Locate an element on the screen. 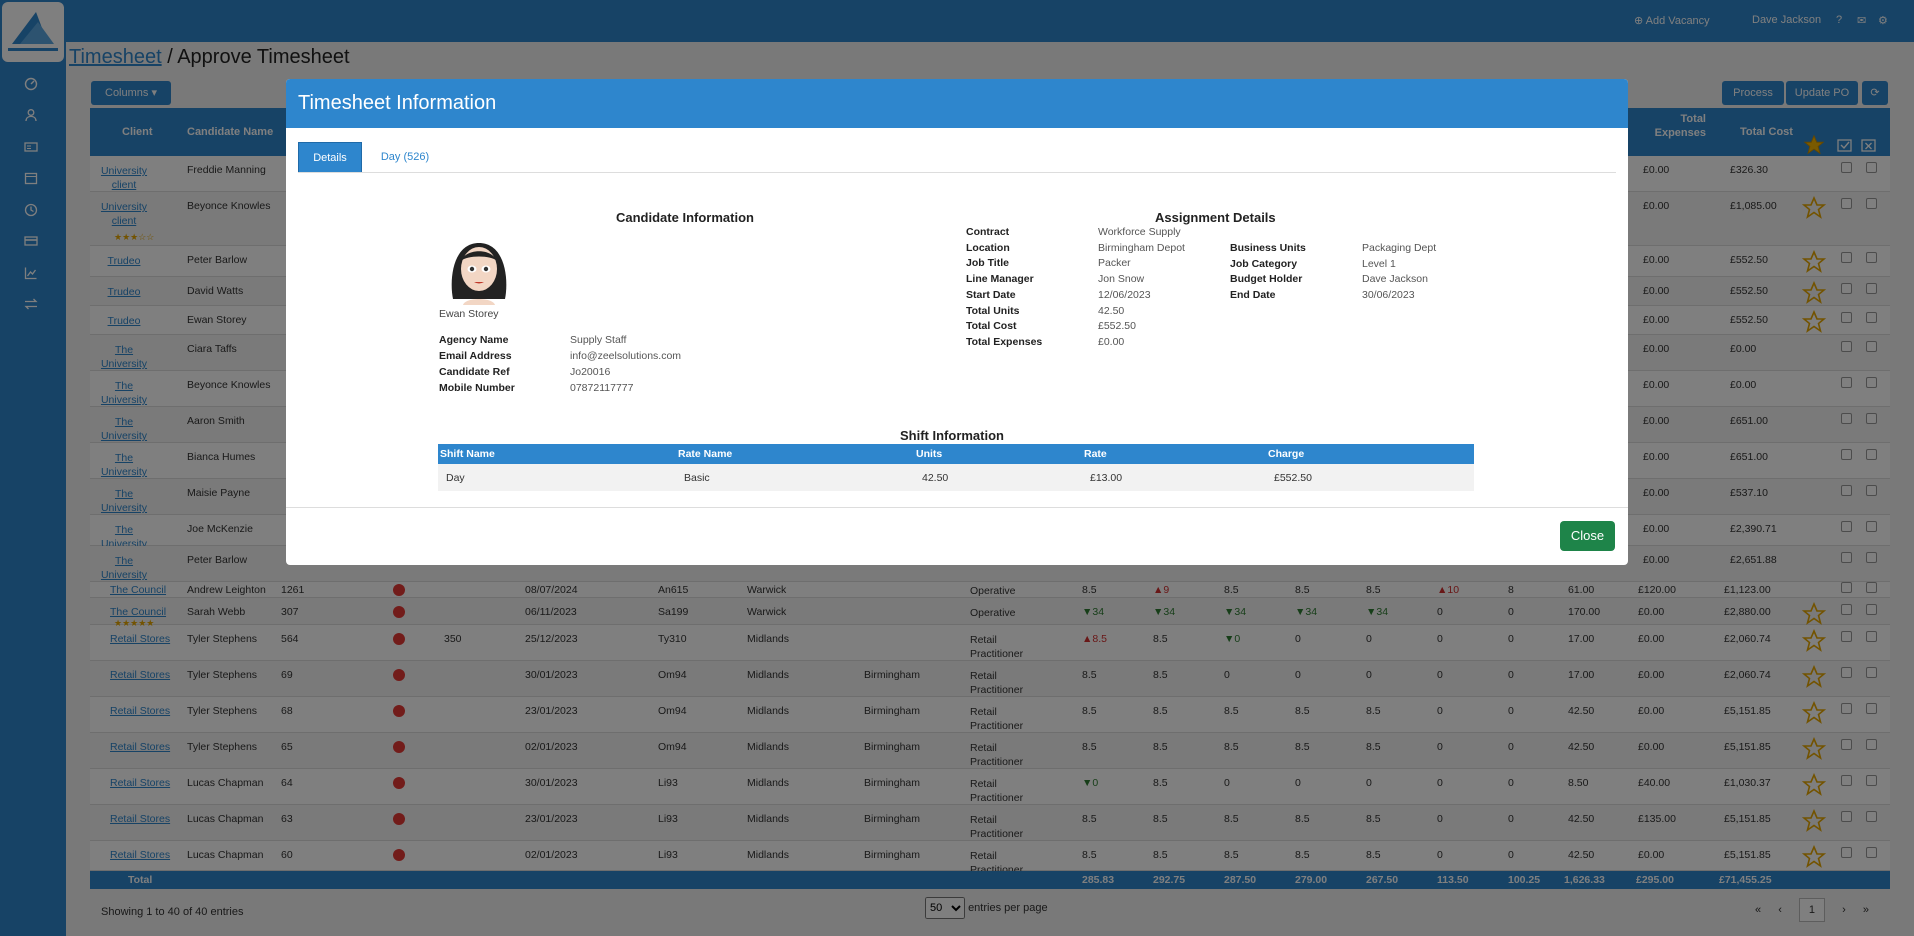  assignment-field-label: Start Date is located at coordinates (991, 294).